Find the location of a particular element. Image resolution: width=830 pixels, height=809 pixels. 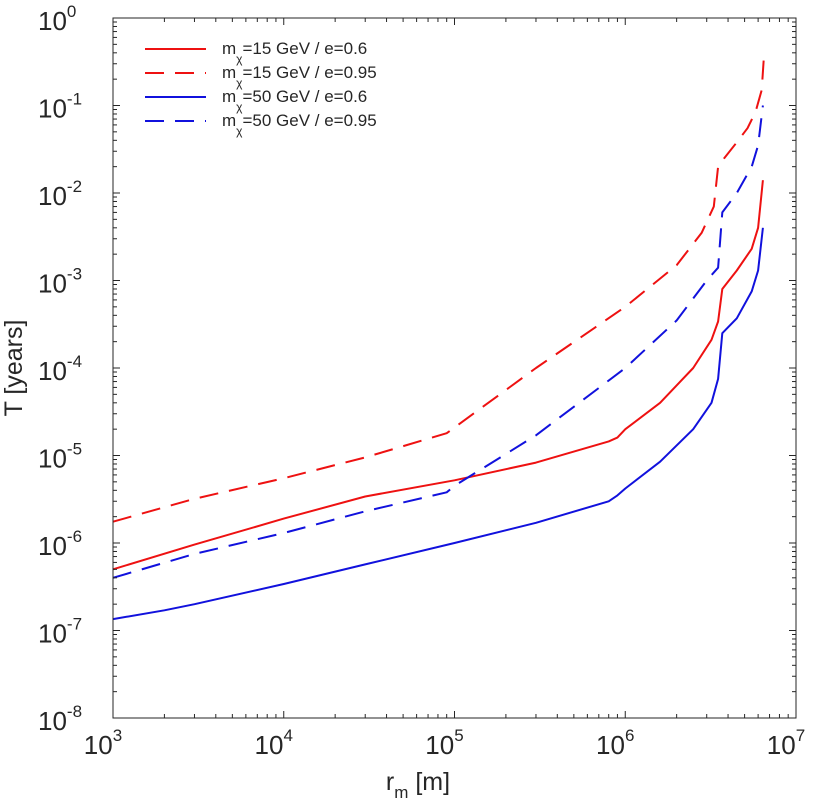

y-tick-label-5: 10⁻⁴ is located at coordinates (60, 369).